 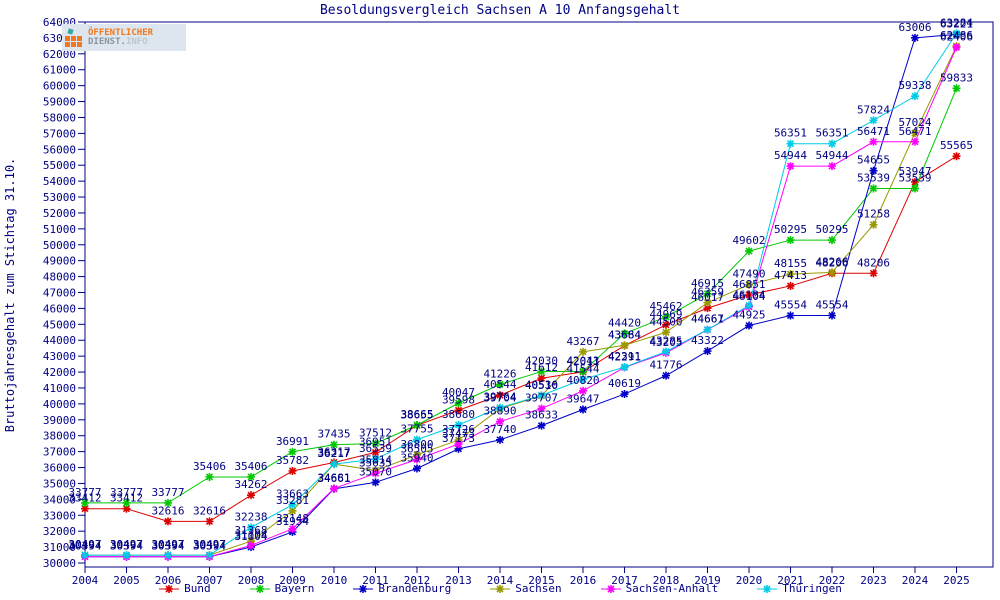 I want to click on y-tick-label: 31000, so click(x=59, y=547).